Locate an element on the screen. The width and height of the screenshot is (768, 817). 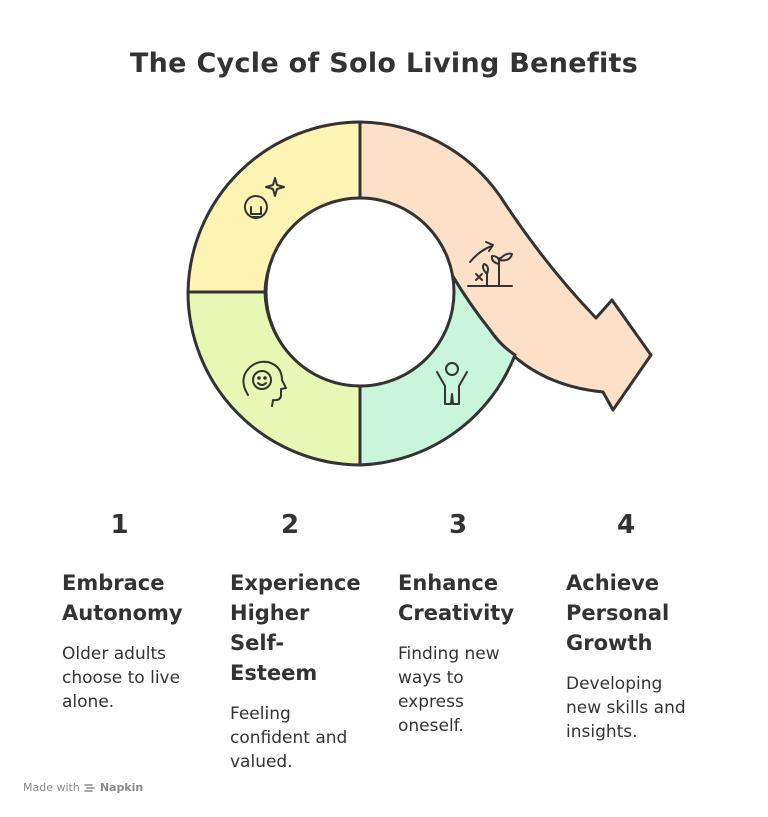
smiling-head-icon is located at coordinates (264, 383).